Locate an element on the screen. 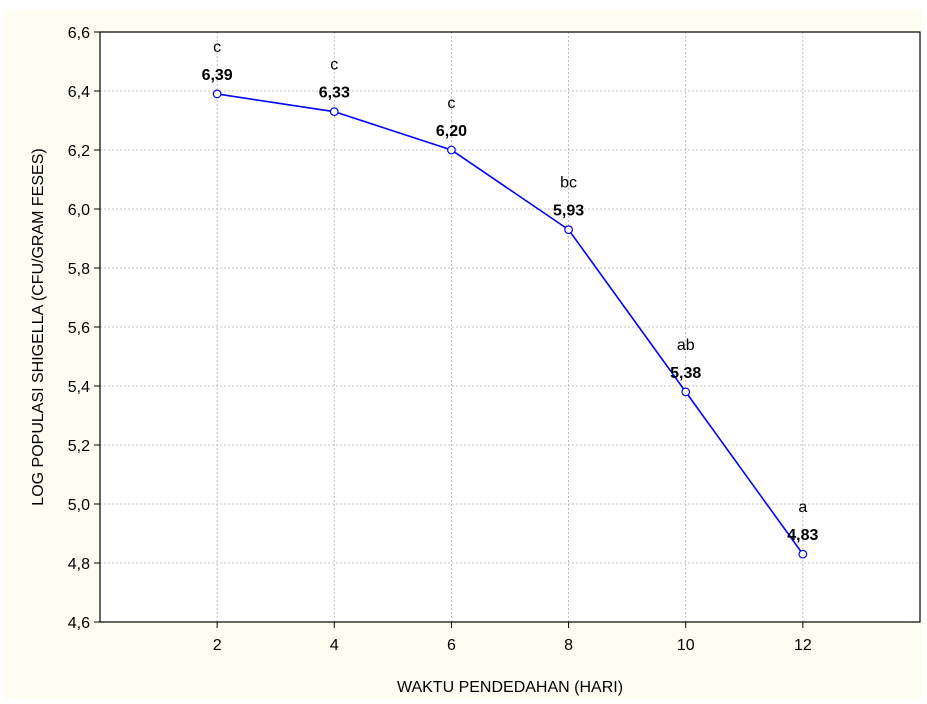  significance-group-label: bc is located at coordinates (568, 183).